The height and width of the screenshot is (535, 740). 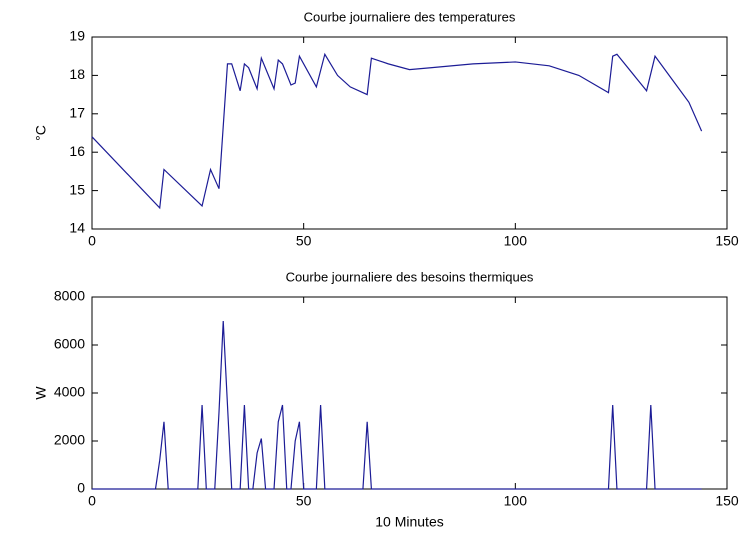 I want to click on x-axis-label: 10 Minutes, so click(x=409, y=522).